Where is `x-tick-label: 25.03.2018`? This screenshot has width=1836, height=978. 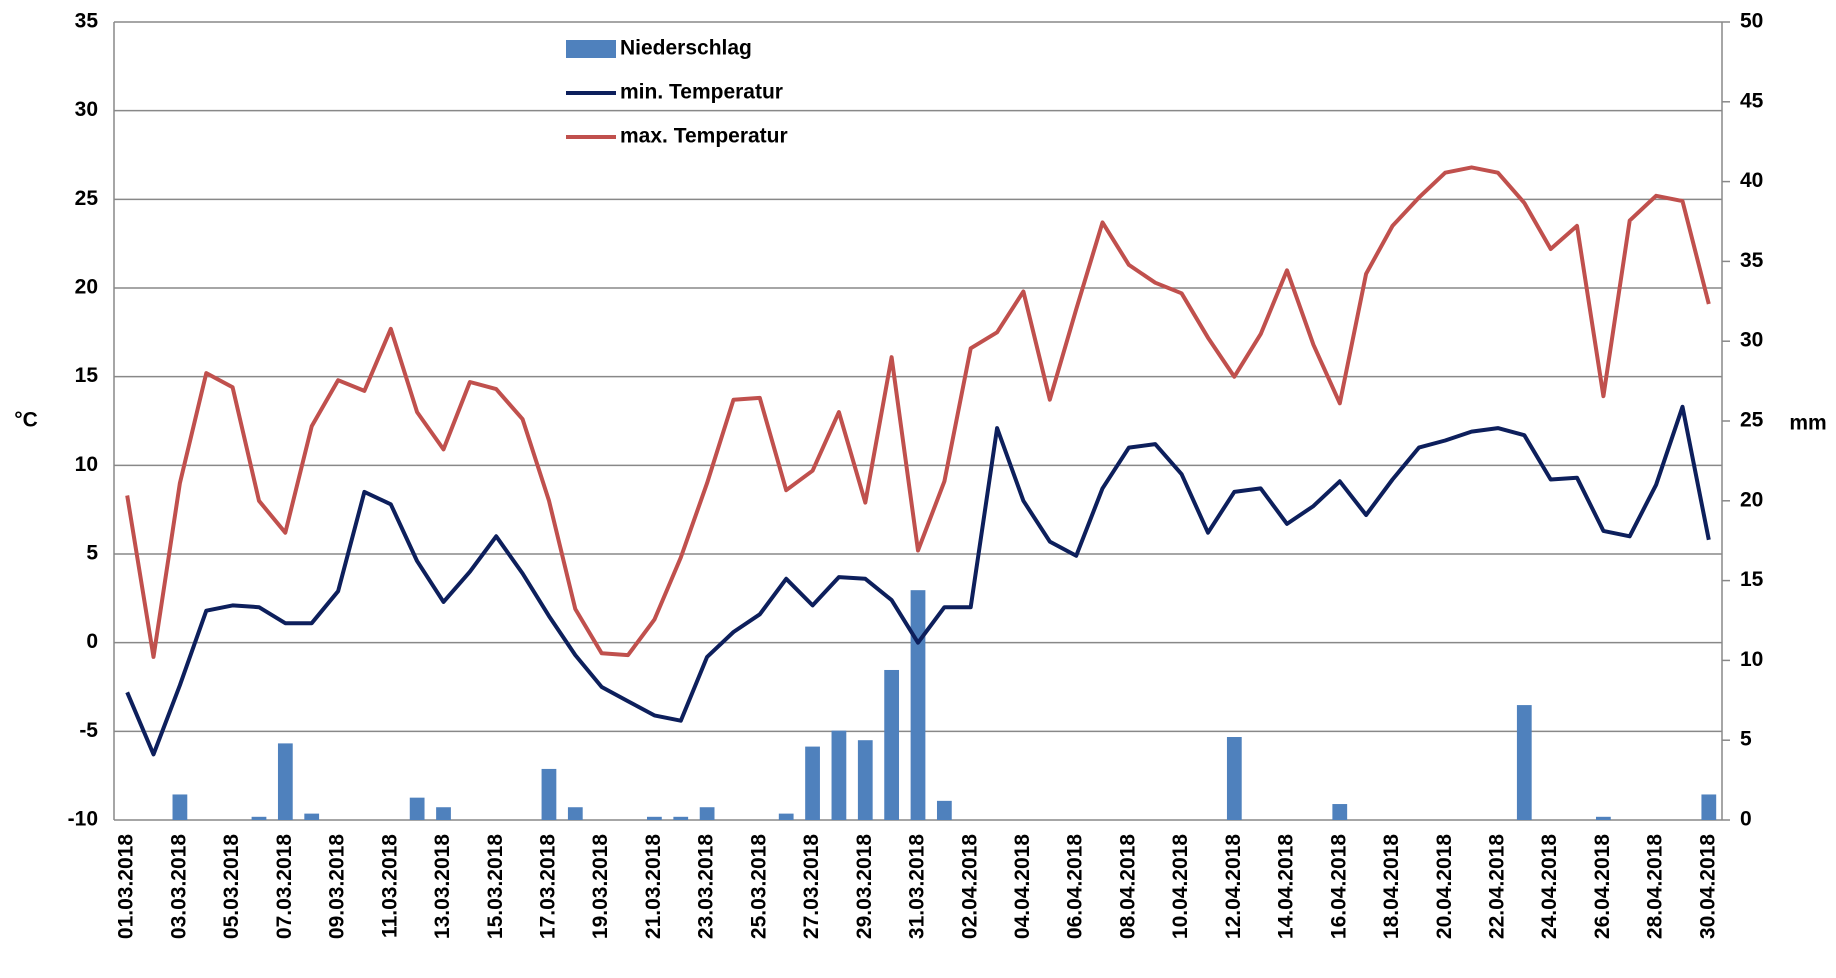
x-tick-label: 25.03.2018 is located at coordinates (758, 886).